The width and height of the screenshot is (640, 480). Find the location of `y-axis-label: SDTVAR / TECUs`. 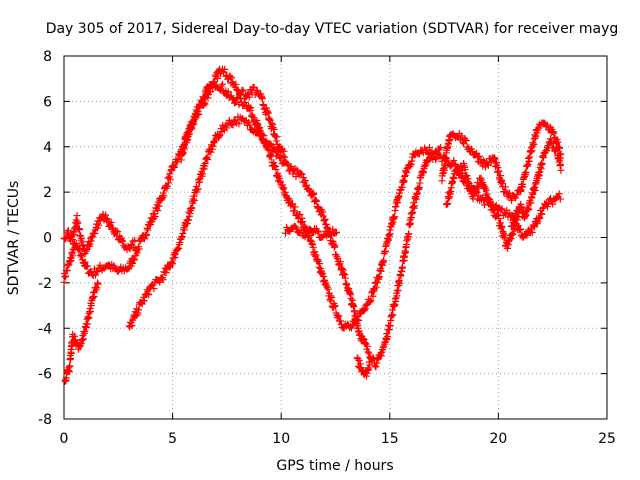

y-axis-label: SDTVAR / TECUs is located at coordinates (14, 238).